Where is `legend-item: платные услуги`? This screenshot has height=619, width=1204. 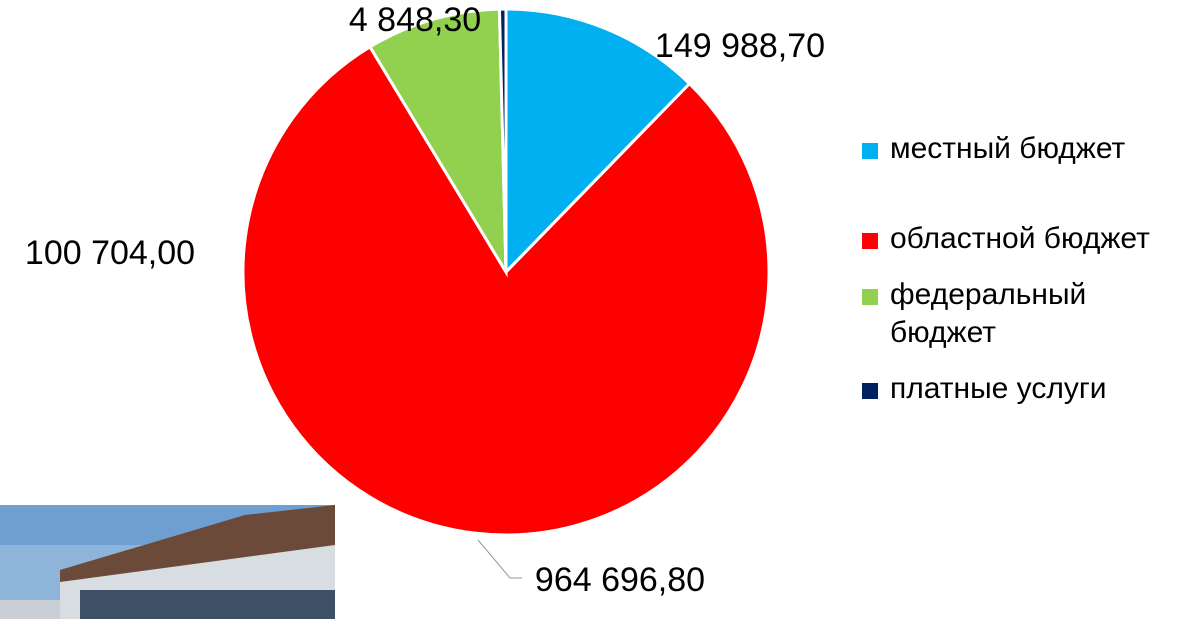 legend-item: платные услуги is located at coordinates (1031, 389).